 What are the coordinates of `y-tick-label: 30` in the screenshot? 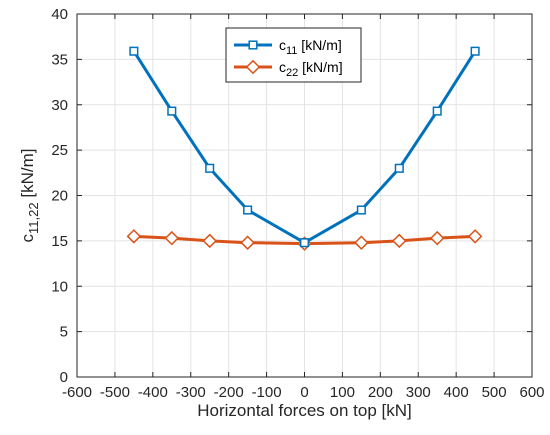 It's located at (59, 105).